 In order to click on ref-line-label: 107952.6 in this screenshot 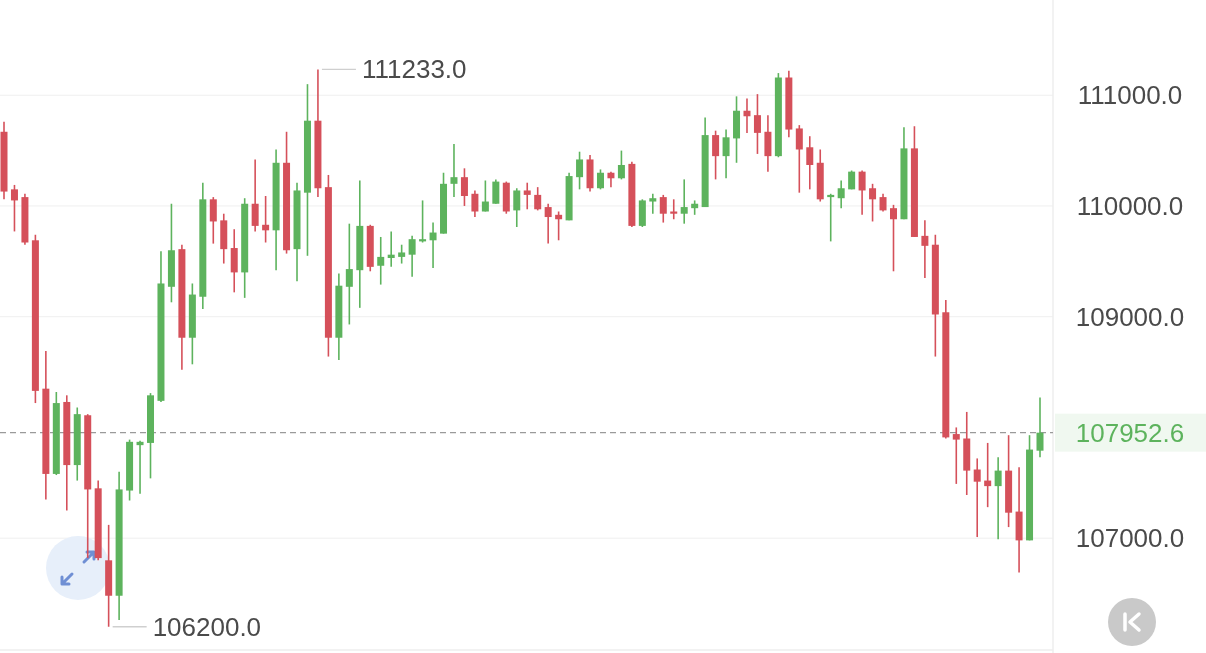, I will do `click(1130, 432)`.